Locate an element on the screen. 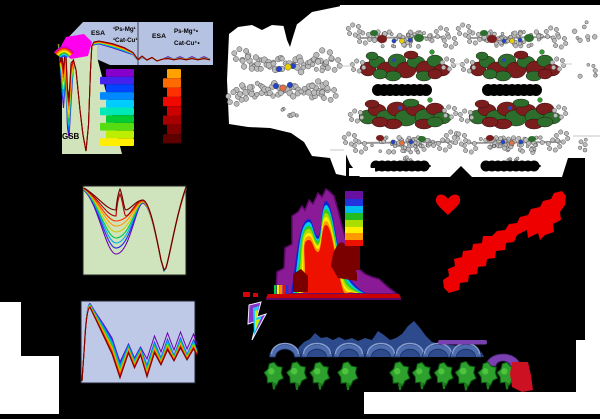  svg-text: Ps-Mg⁺• is located at coordinates (186, 31).